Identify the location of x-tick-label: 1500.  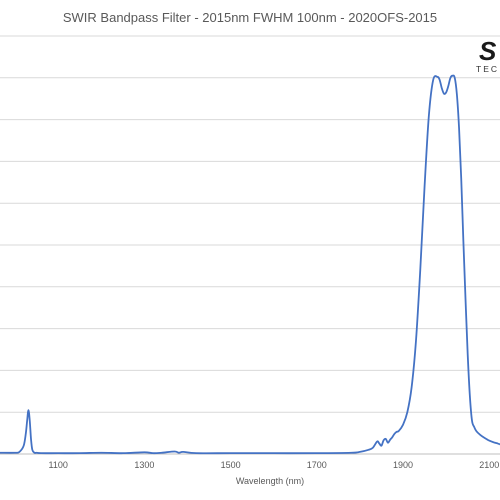
(231, 465).